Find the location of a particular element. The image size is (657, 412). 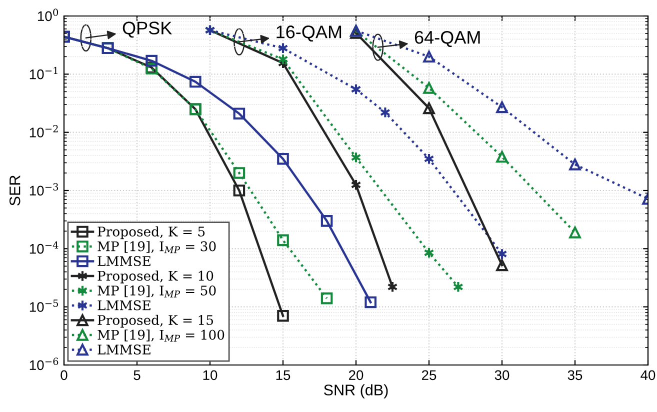

annotation: 64-QAM is located at coordinates (447, 39).